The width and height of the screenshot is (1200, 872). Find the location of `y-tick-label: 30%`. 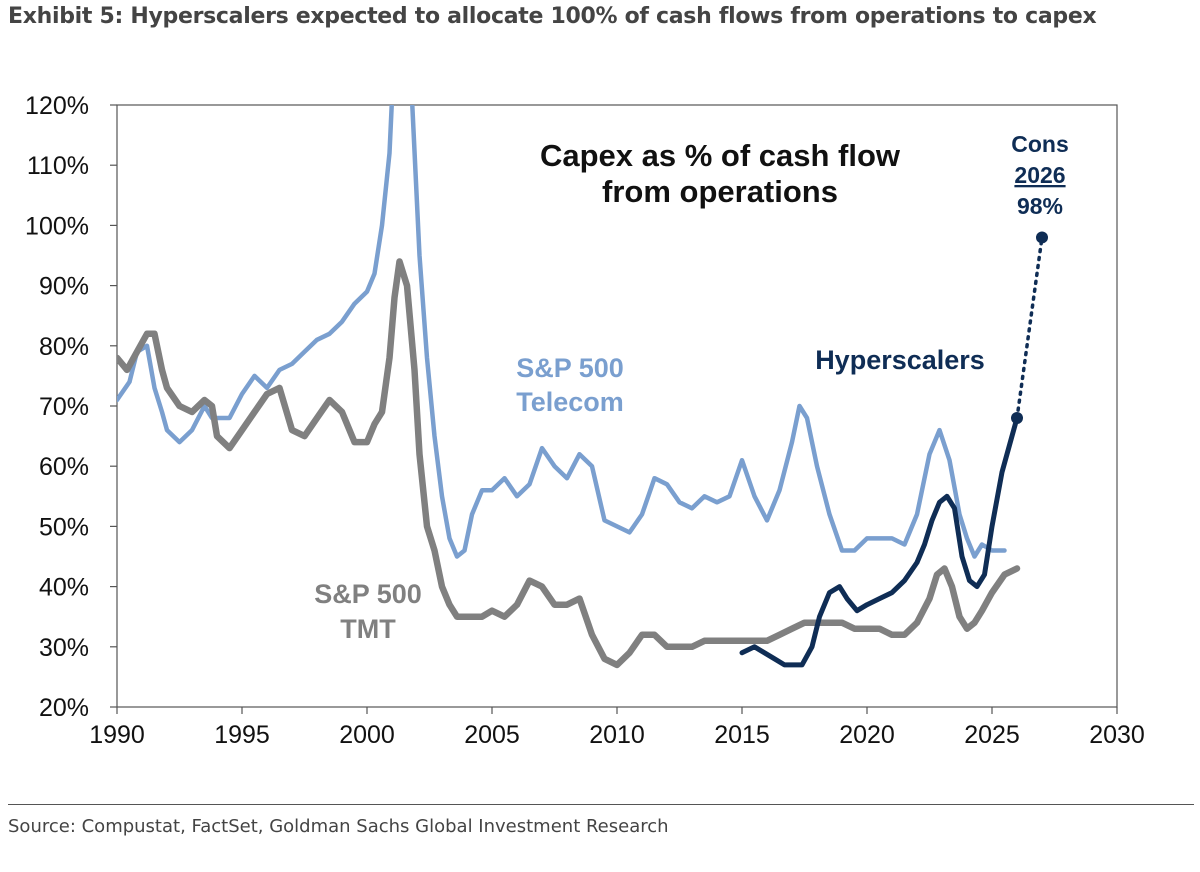

y-tick-label: 30% is located at coordinates (64, 648).